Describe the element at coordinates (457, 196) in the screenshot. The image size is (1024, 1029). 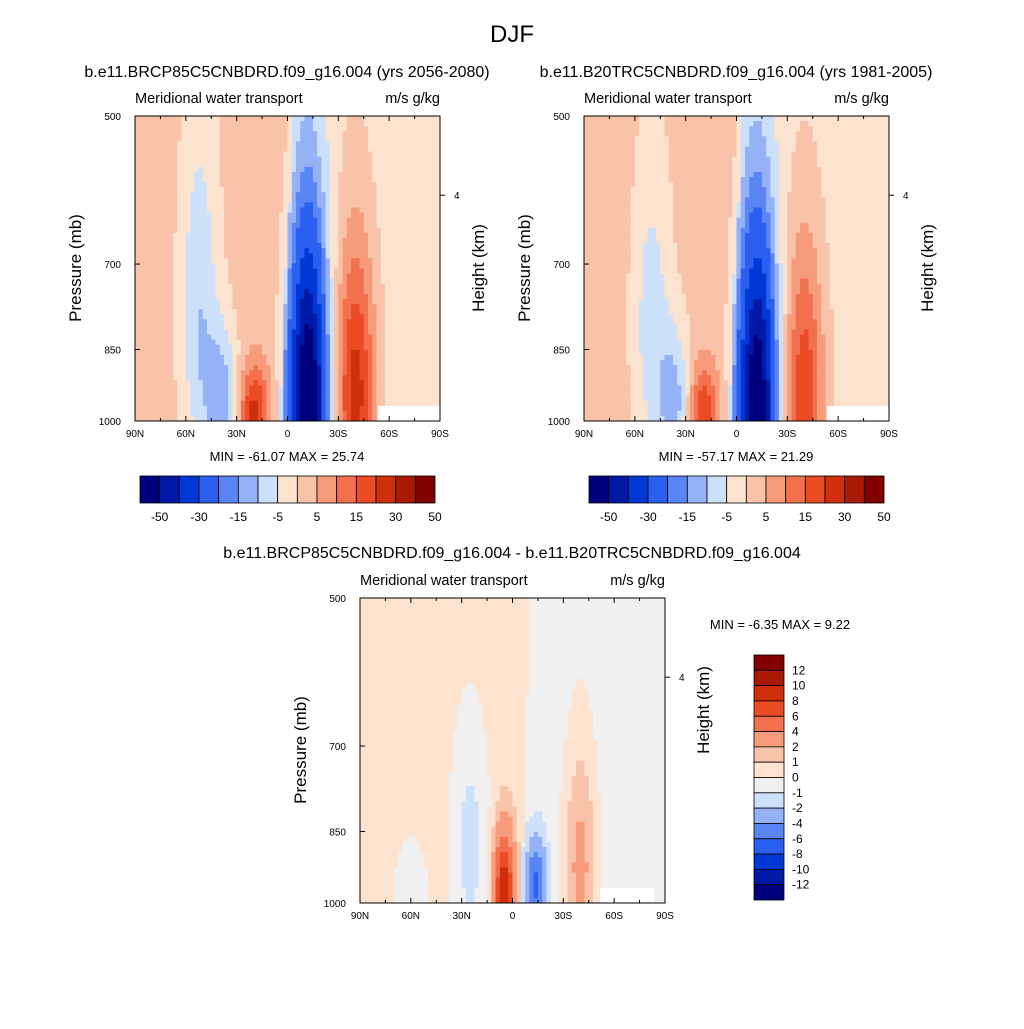
I see `y-right-tick-label: 4` at that location.